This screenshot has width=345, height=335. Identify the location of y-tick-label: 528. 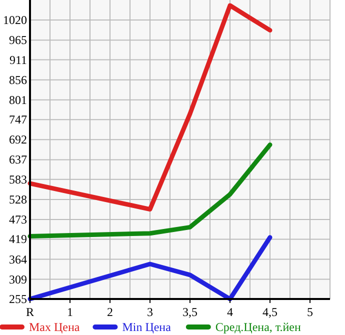
(18, 199).